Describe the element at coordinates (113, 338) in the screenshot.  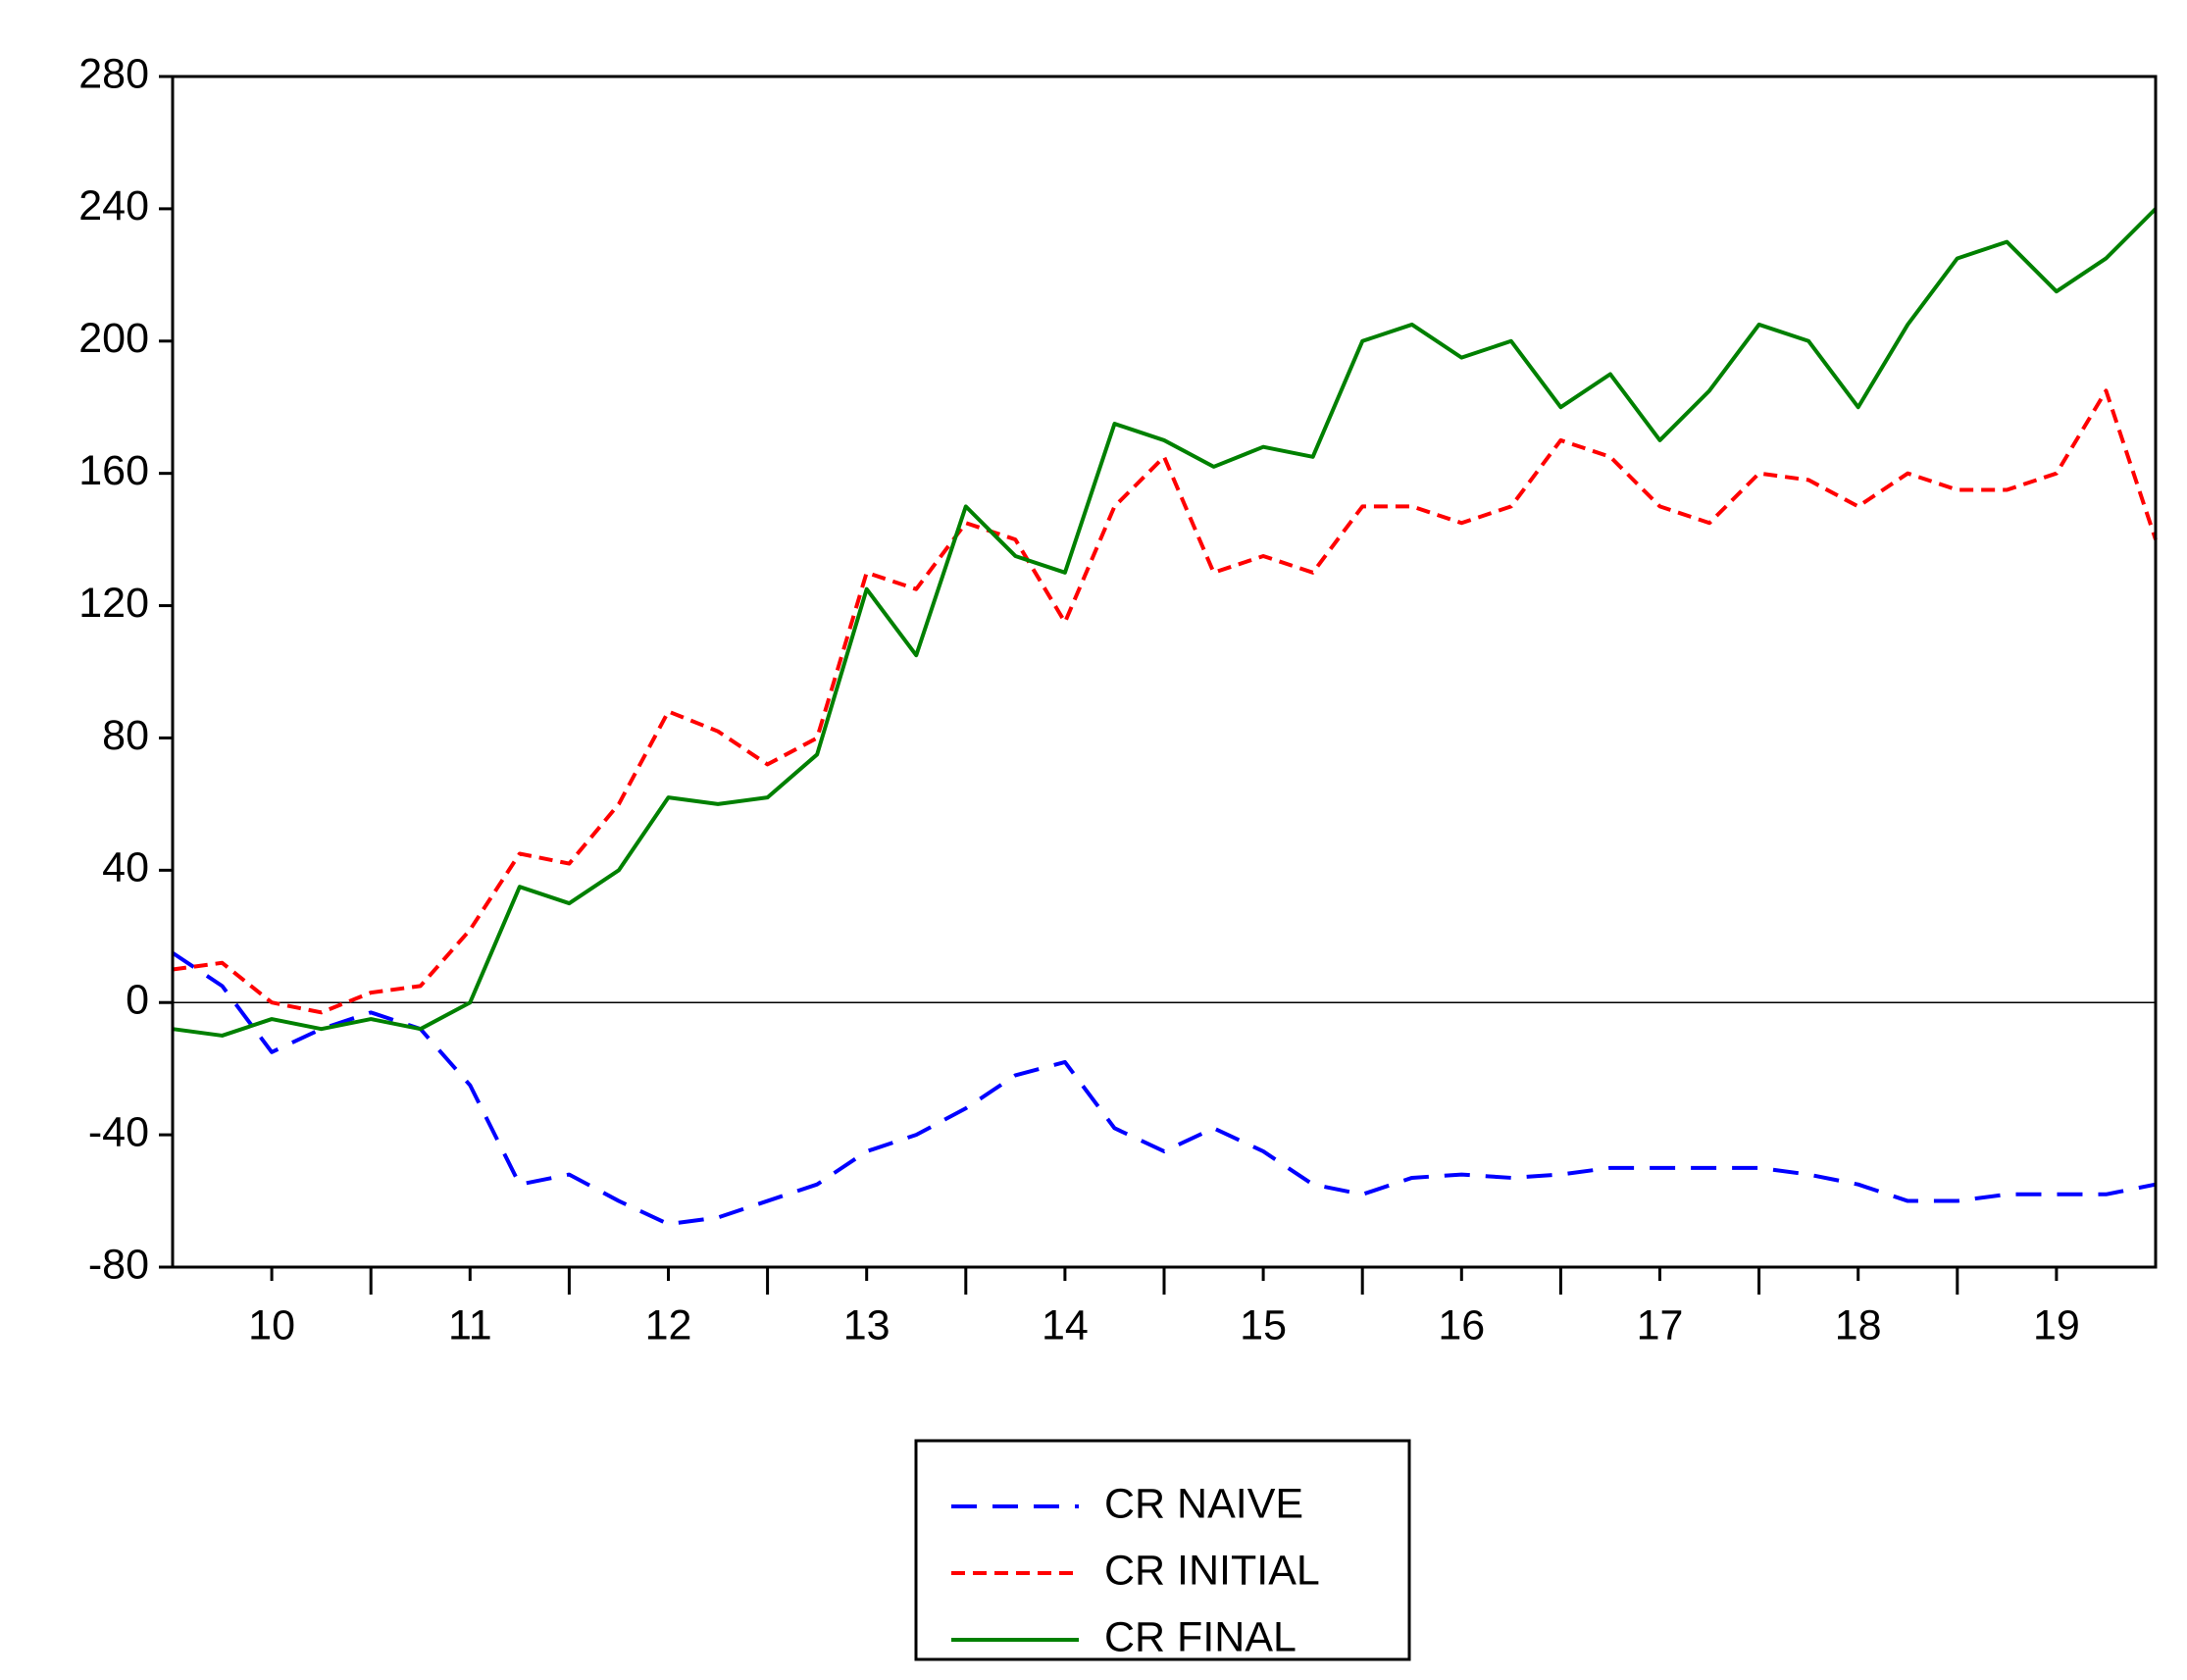
I see `y-tick-label: 200` at that location.